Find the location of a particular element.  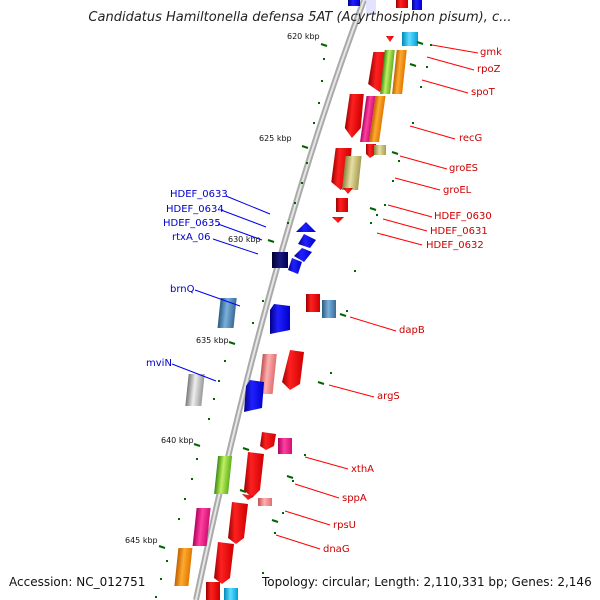

gene-label-dapB: dapB is located at coordinates (412, 330).